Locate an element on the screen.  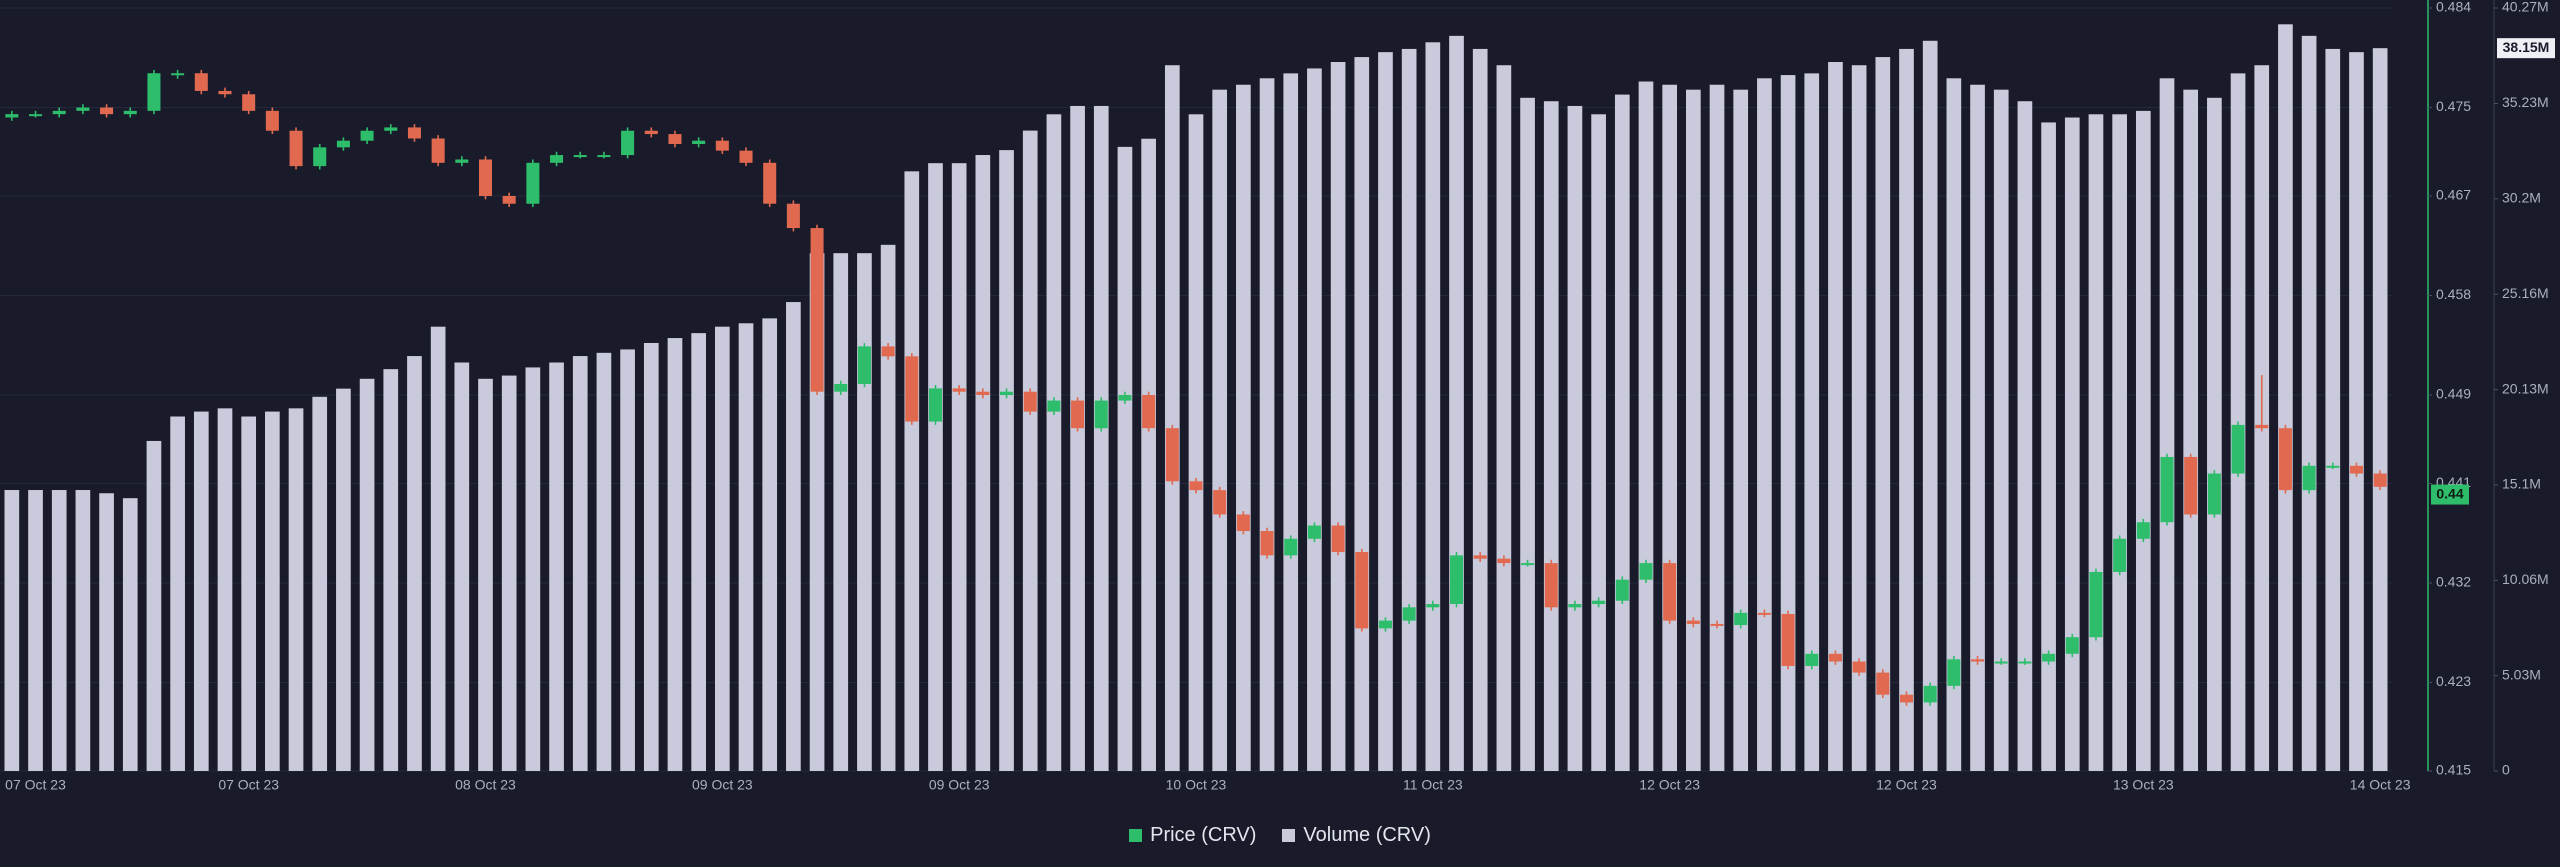
y2-tick-label: 0.458 is located at coordinates (2453, 294).